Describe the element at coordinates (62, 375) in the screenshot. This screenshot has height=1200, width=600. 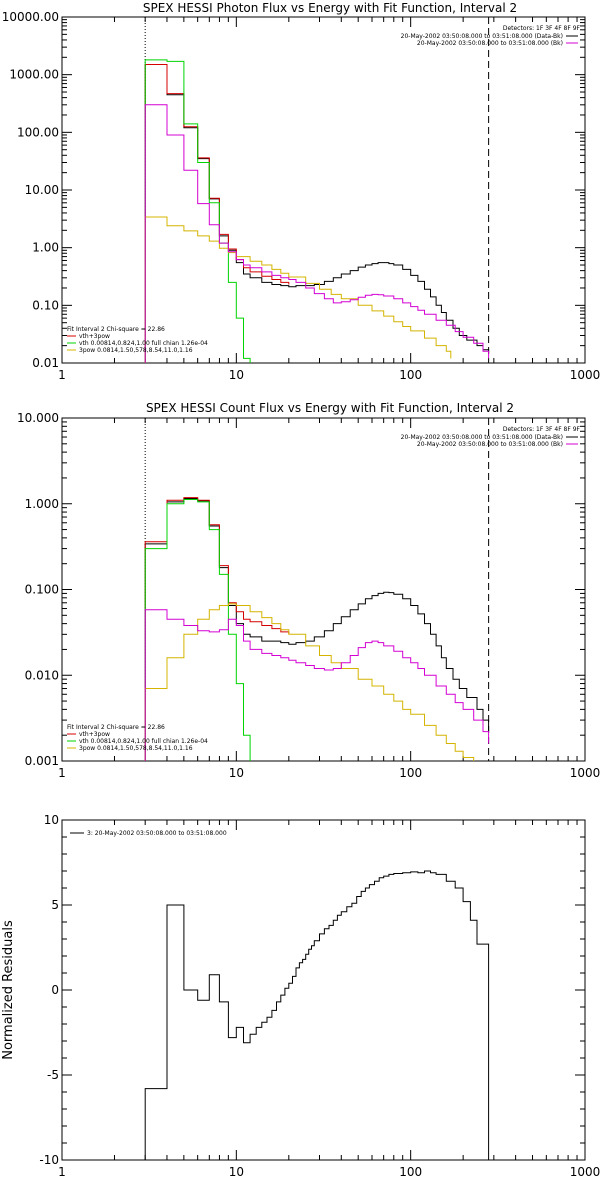
I see `photon-xtick-label: 1` at that location.